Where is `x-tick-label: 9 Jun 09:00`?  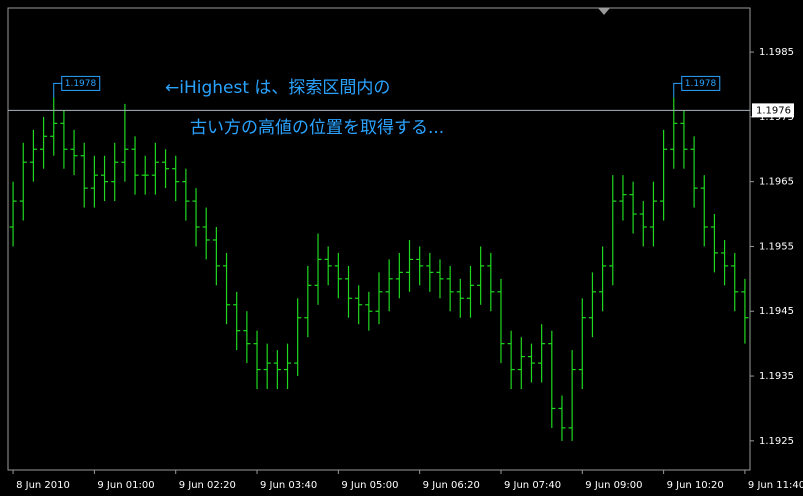 x-tick-label: 9 Jun 09:00 is located at coordinates (613, 485).